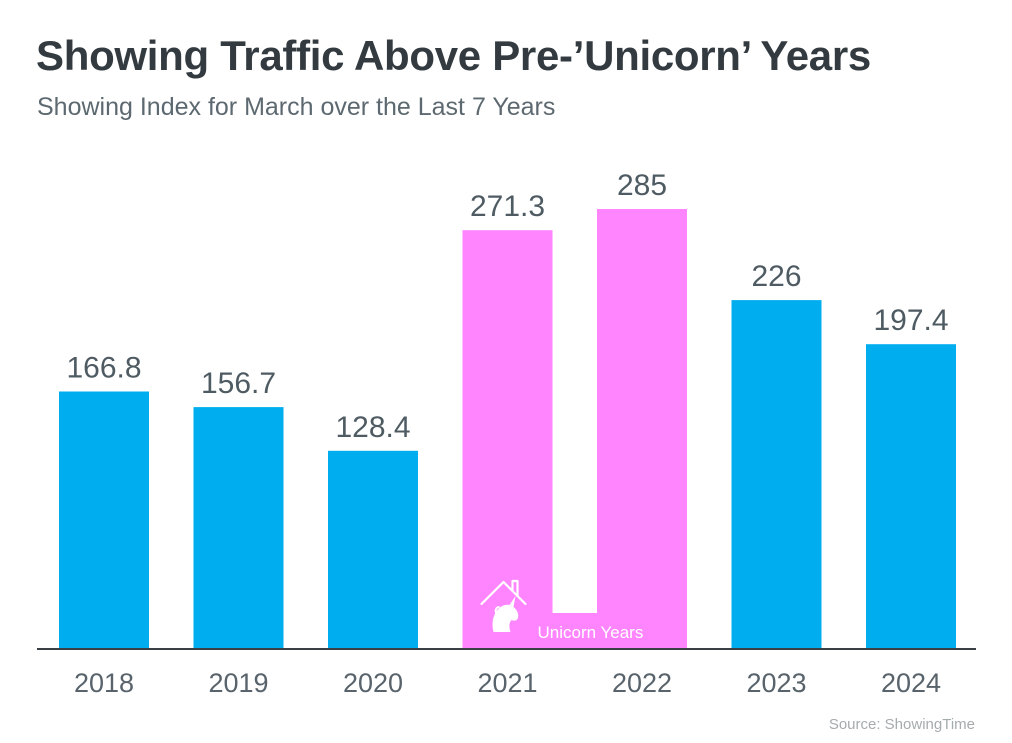 Image resolution: width=1012 pixels, height=743 pixels. Describe the element at coordinates (591, 632) in the screenshot. I see `unicorn-years-label: Unicorn Years` at that location.